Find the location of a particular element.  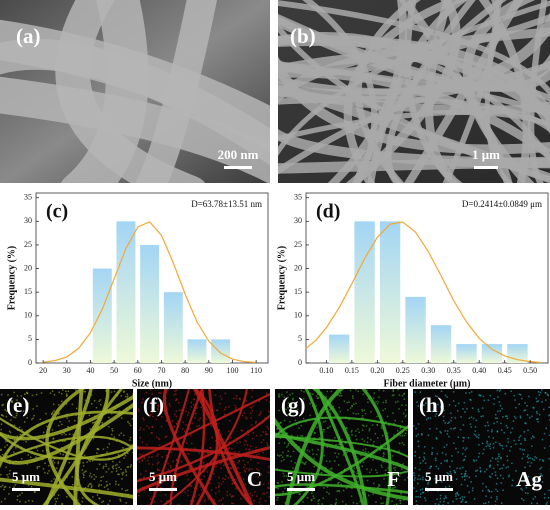

element-label: C is located at coordinates (254, 479).